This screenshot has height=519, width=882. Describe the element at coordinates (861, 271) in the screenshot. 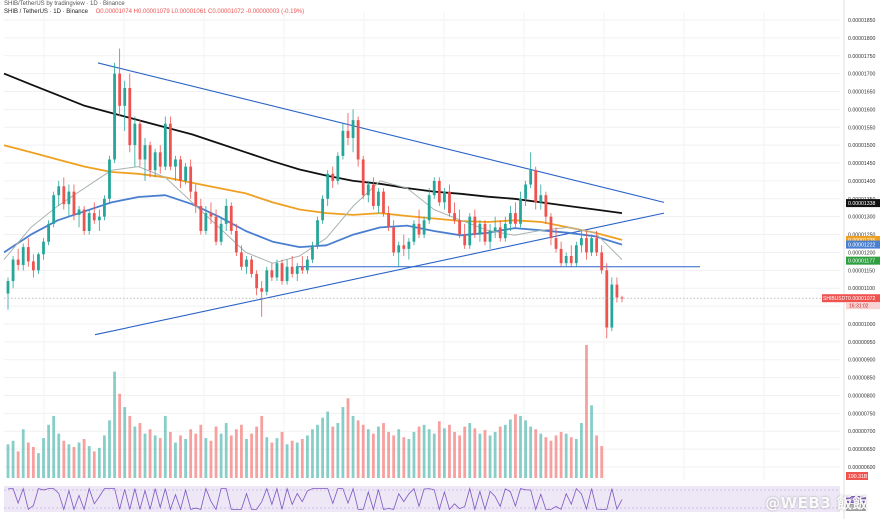

I see `price-tick-label: 0.00001150` at that location.